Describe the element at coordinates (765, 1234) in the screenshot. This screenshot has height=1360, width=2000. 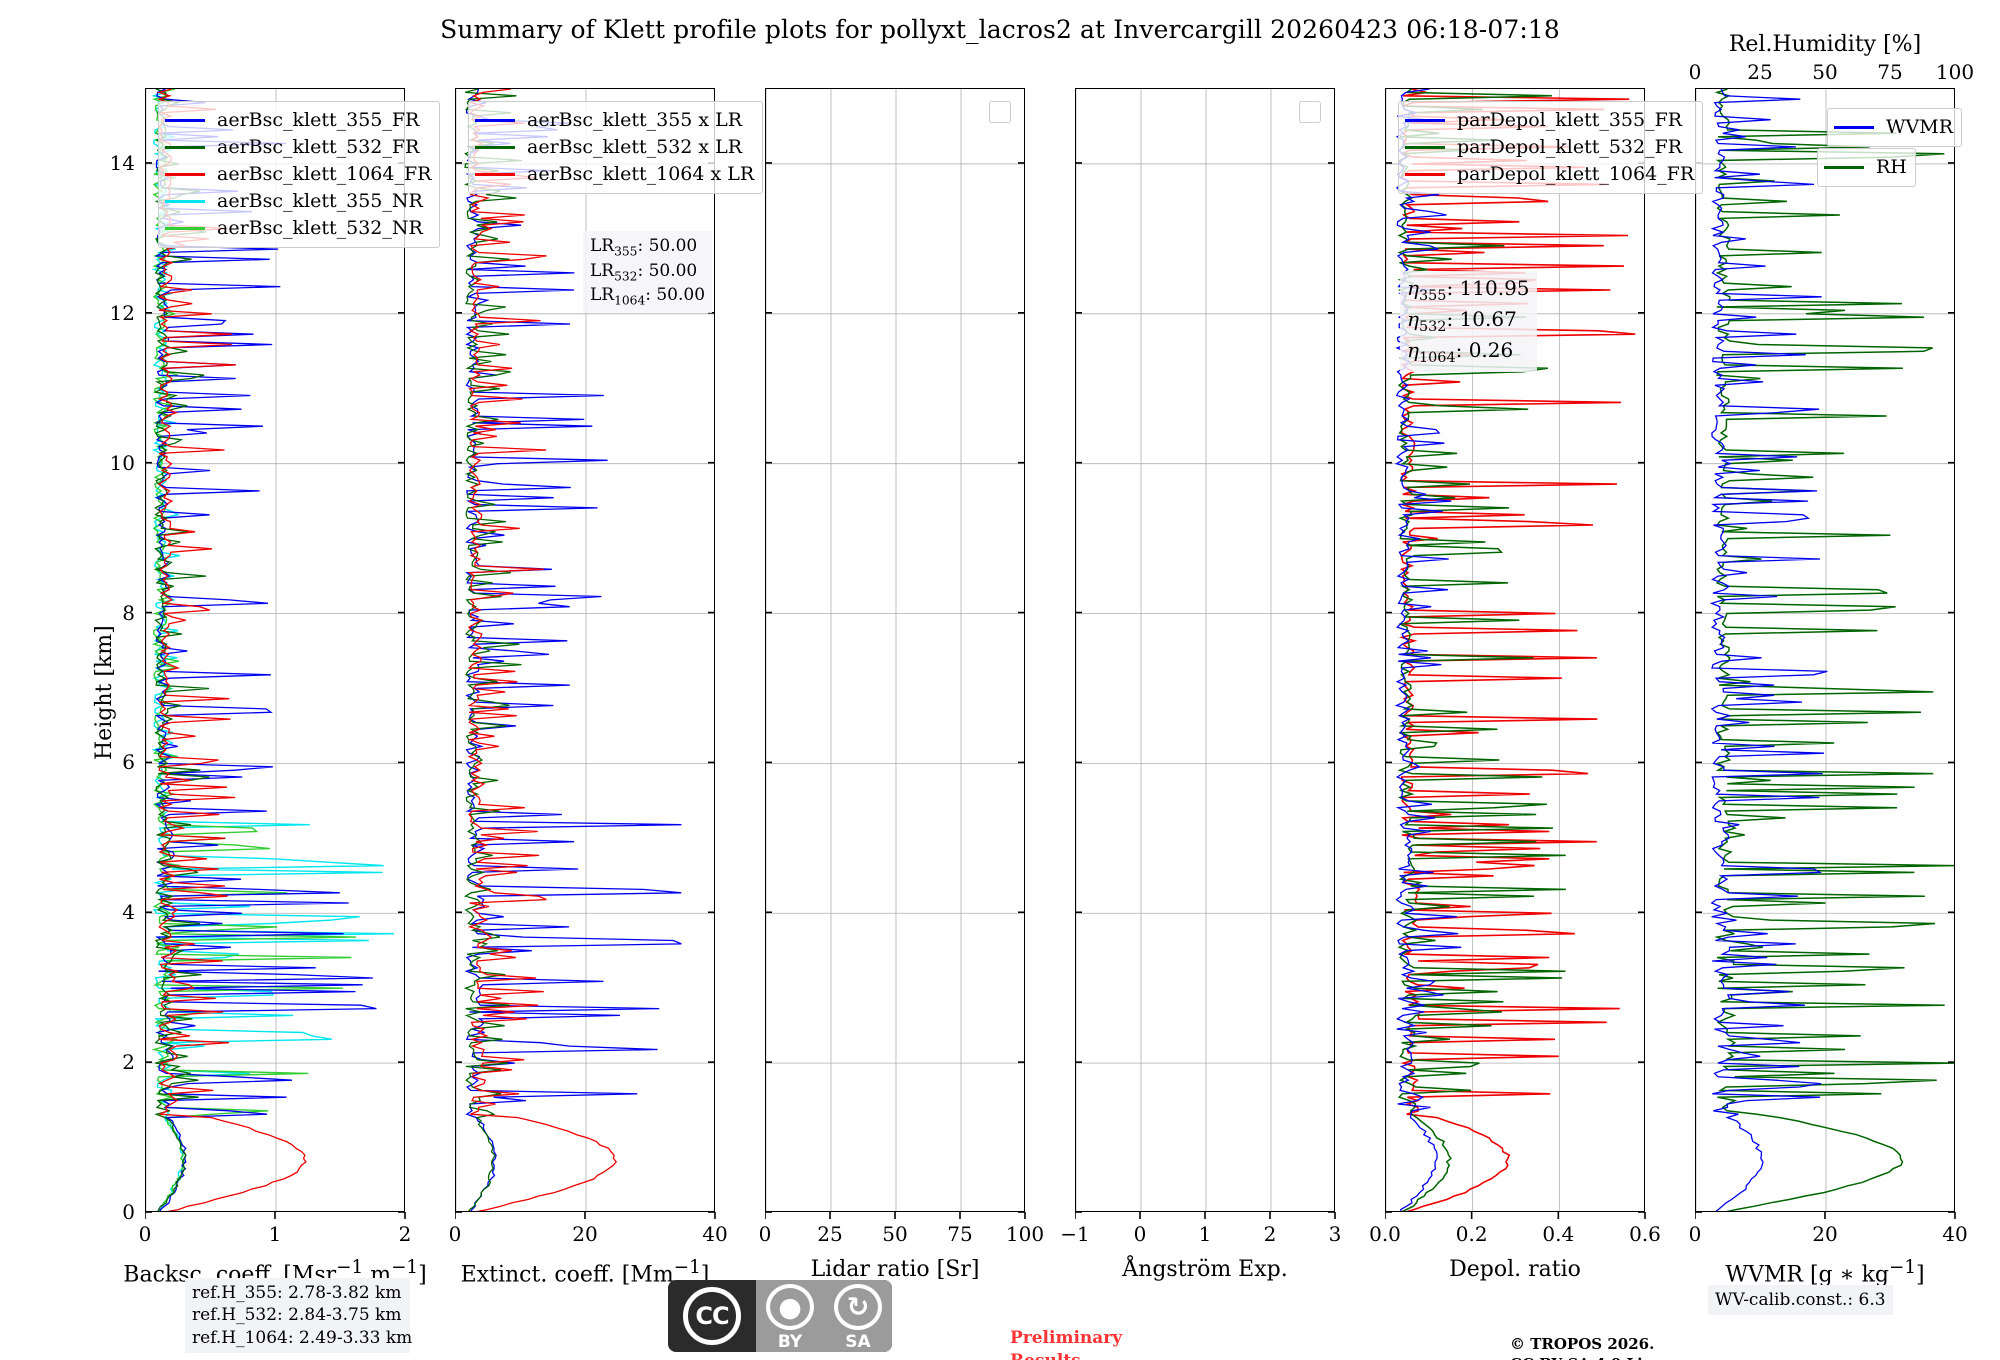
I see `x-tick-lidar-ratio-0: 0` at that location.